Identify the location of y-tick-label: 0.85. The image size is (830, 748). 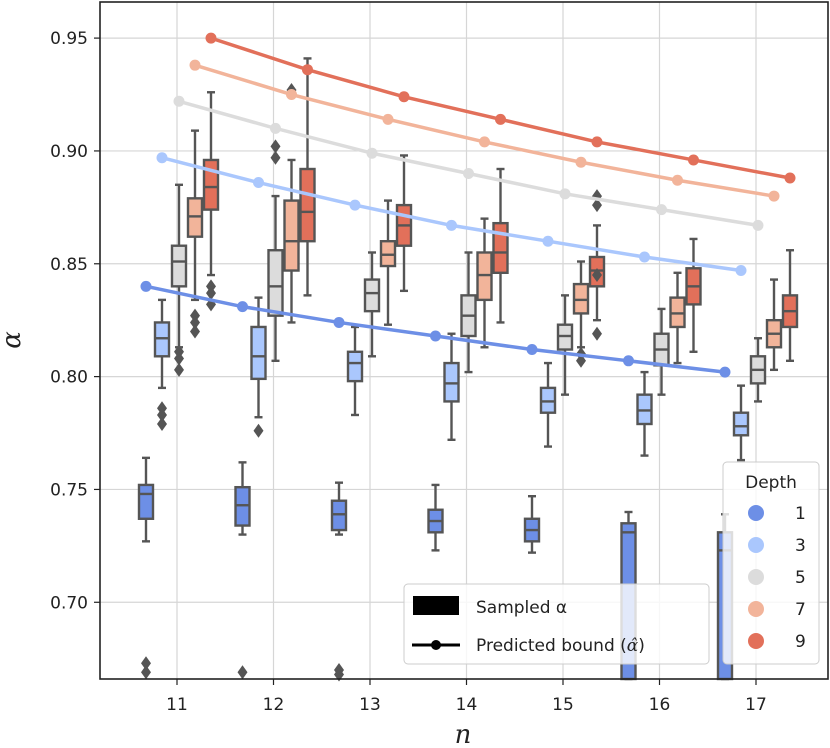
(69, 265).